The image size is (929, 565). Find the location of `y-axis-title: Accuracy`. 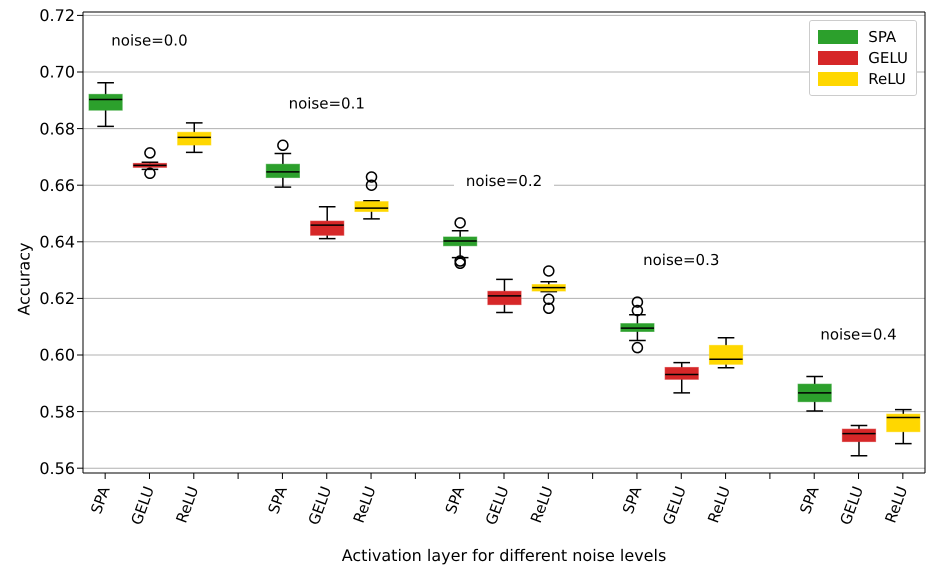

y-axis-title: Accuracy is located at coordinates (24, 279).